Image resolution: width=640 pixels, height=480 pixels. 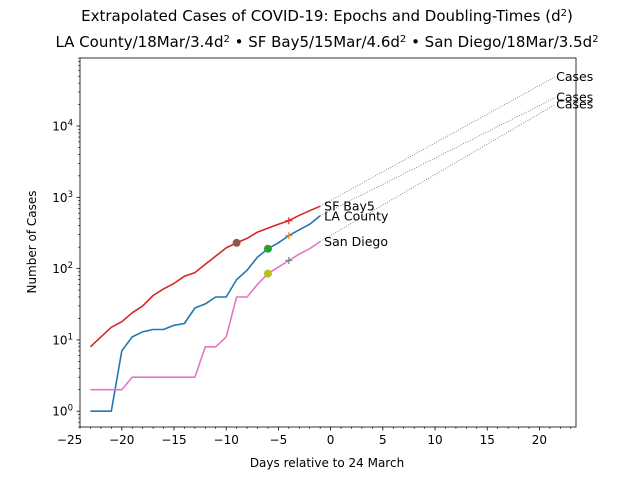 What do you see at coordinates (69, 440) in the screenshot?
I see `x-tick-label: −25` at bounding box center [69, 440].